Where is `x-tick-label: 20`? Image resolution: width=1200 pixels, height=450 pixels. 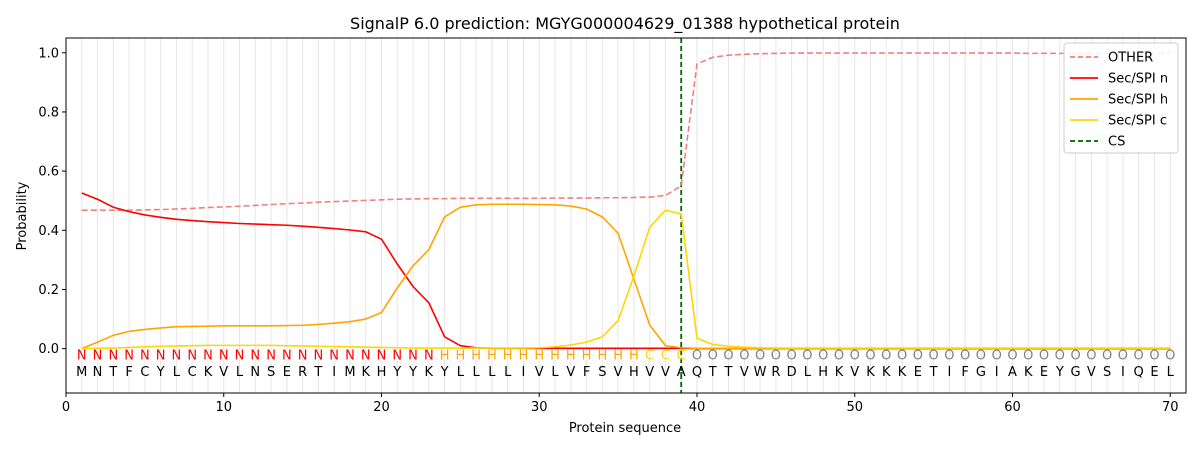
x-tick-label: 20 is located at coordinates (381, 407).